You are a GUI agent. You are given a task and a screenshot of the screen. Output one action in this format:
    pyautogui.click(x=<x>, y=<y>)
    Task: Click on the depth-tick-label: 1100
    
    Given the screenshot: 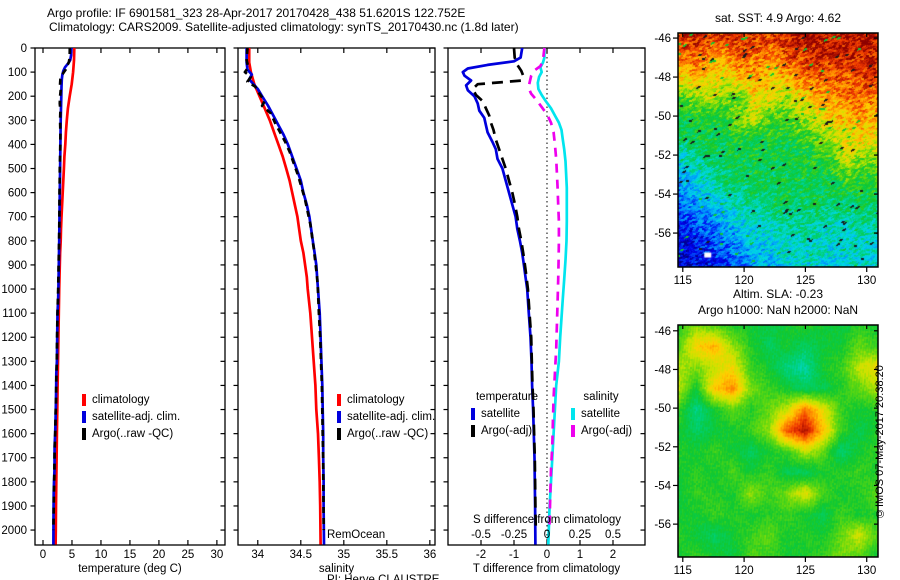 What is the action you would take?
    pyautogui.click(x=14, y=314)
    